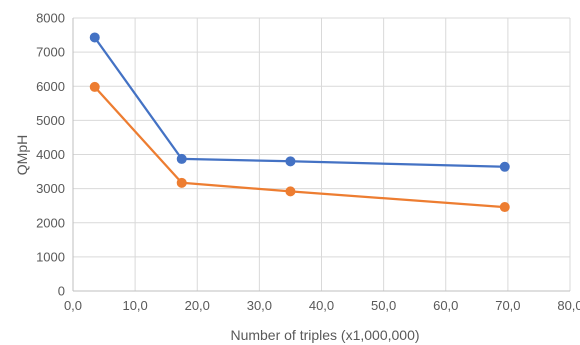 Image resolution: width=580 pixels, height=345 pixels. Describe the element at coordinates (73, 305) in the screenshot. I see `x-tick-label: 0,0` at that location.